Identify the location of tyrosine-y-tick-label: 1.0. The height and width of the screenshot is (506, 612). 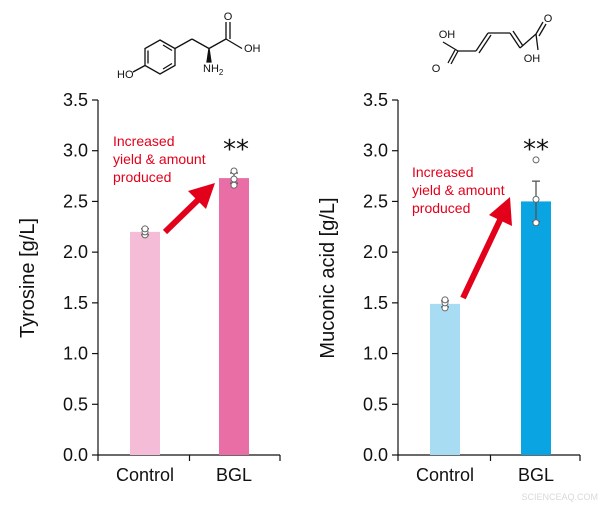
(75, 354).